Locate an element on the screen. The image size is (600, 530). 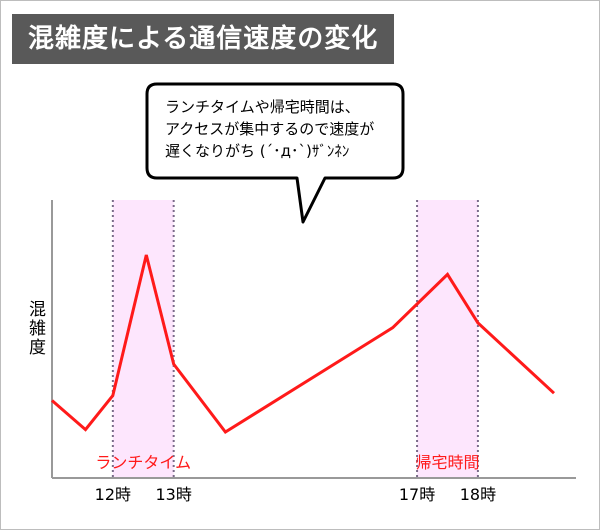
speech-bubble-line: アクセスが集中するので速度が is located at coordinates (270, 129).